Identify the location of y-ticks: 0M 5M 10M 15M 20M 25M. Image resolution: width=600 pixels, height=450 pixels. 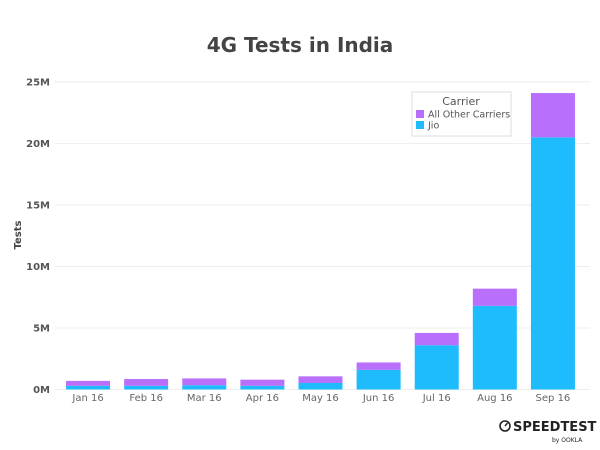
(38, 237).